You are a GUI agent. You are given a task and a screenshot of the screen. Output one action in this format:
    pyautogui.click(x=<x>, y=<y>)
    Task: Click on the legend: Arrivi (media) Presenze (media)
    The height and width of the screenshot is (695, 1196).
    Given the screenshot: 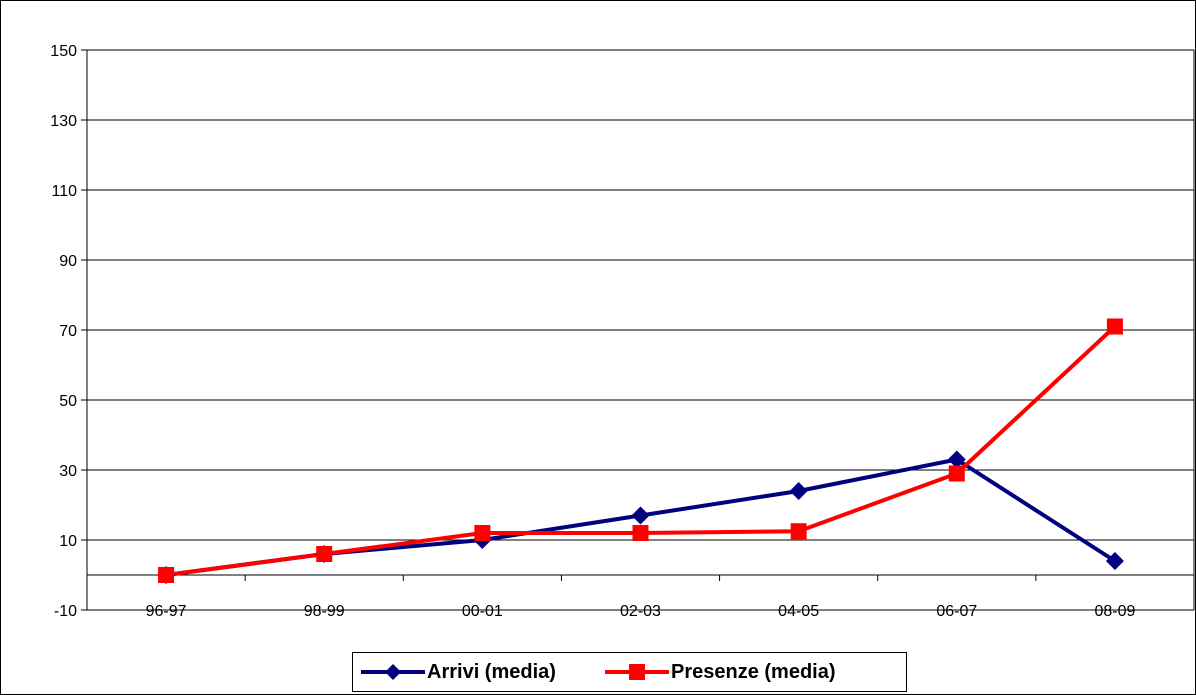 What is the action you would take?
    pyautogui.click(x=629, y=672)
    